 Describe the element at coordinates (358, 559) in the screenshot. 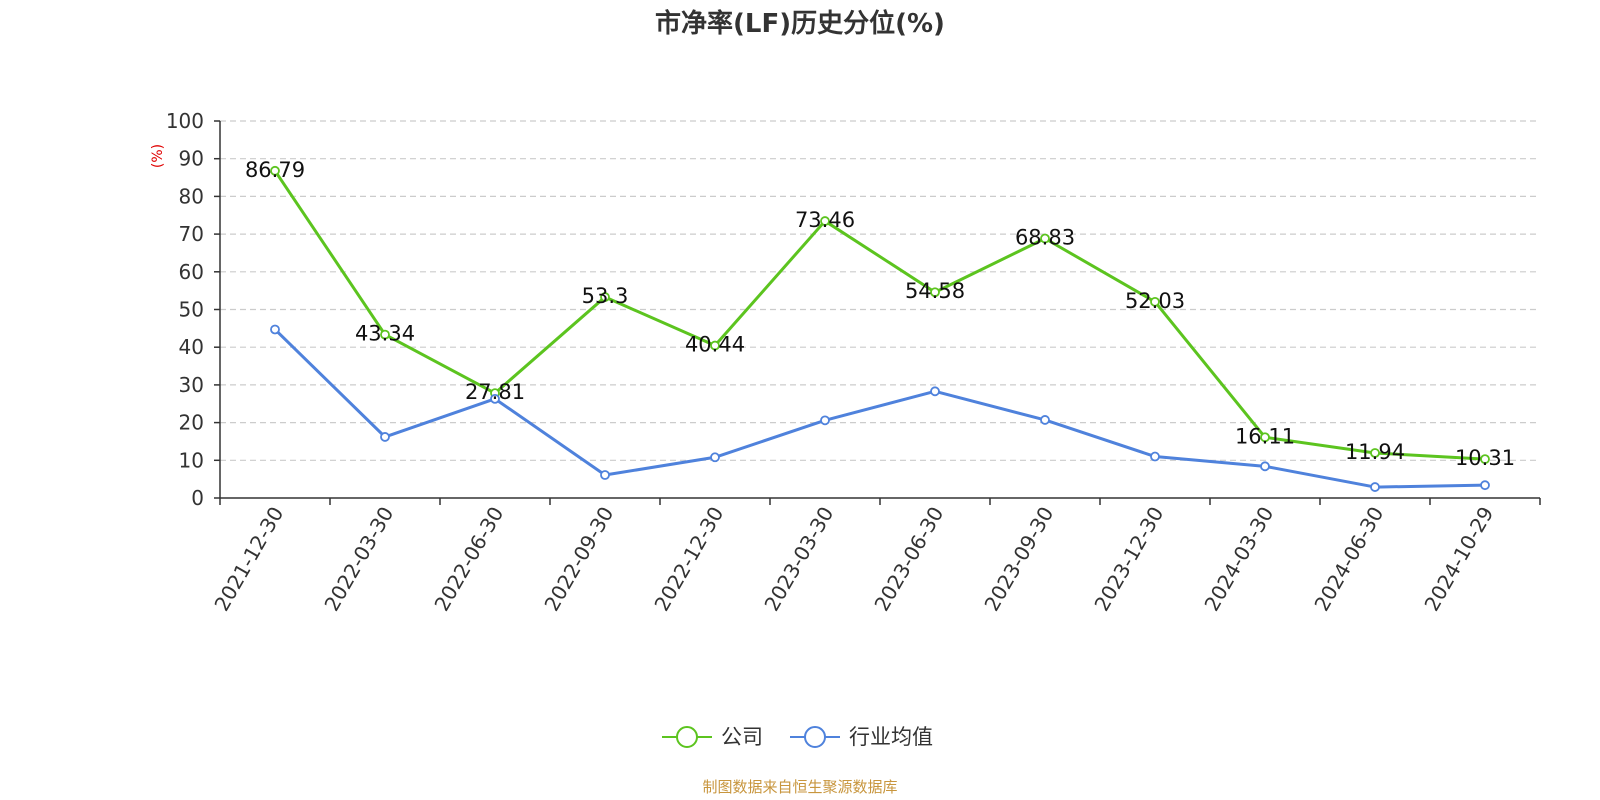

I see `x-tick-label: 2022-03-30` at that location.